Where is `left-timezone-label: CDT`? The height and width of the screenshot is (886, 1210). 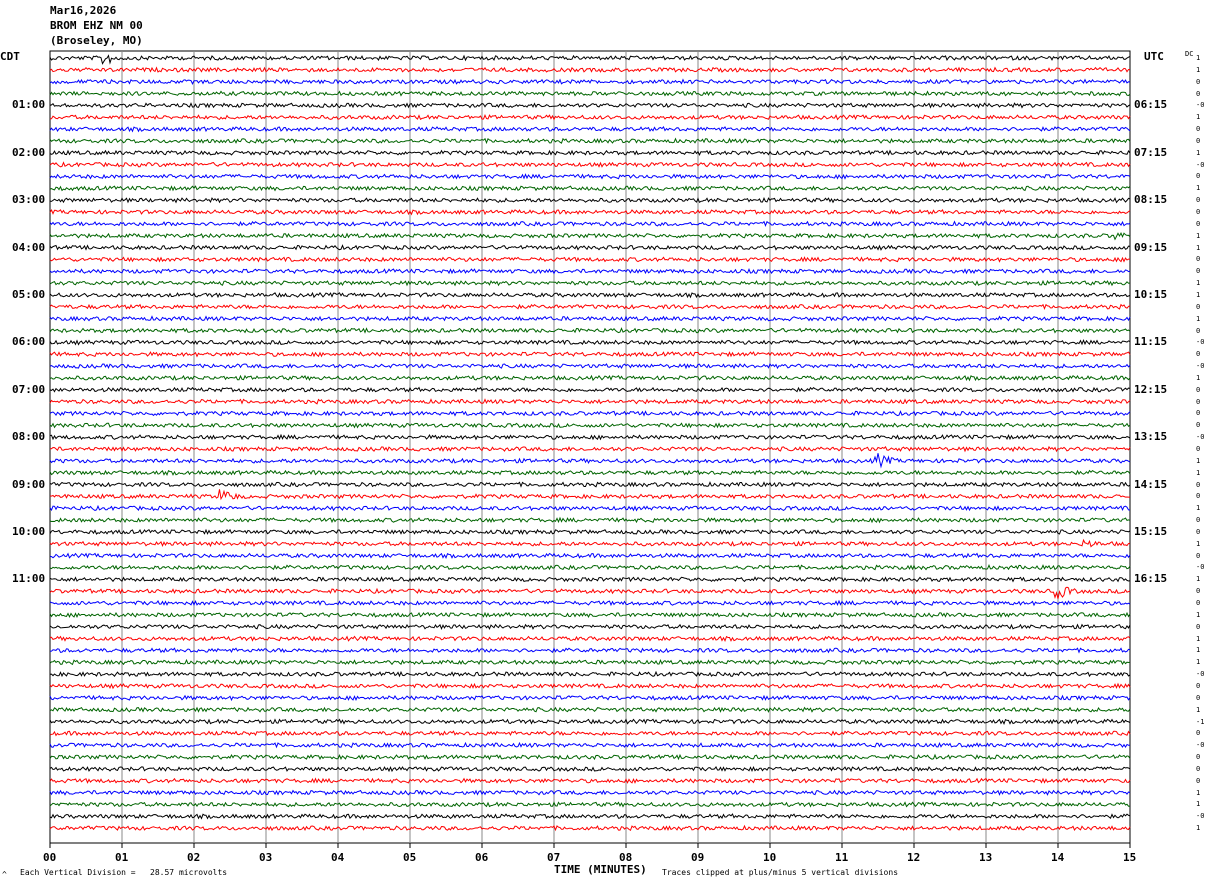 left-timezone-label: CDT is located at coordinates (10, 56).